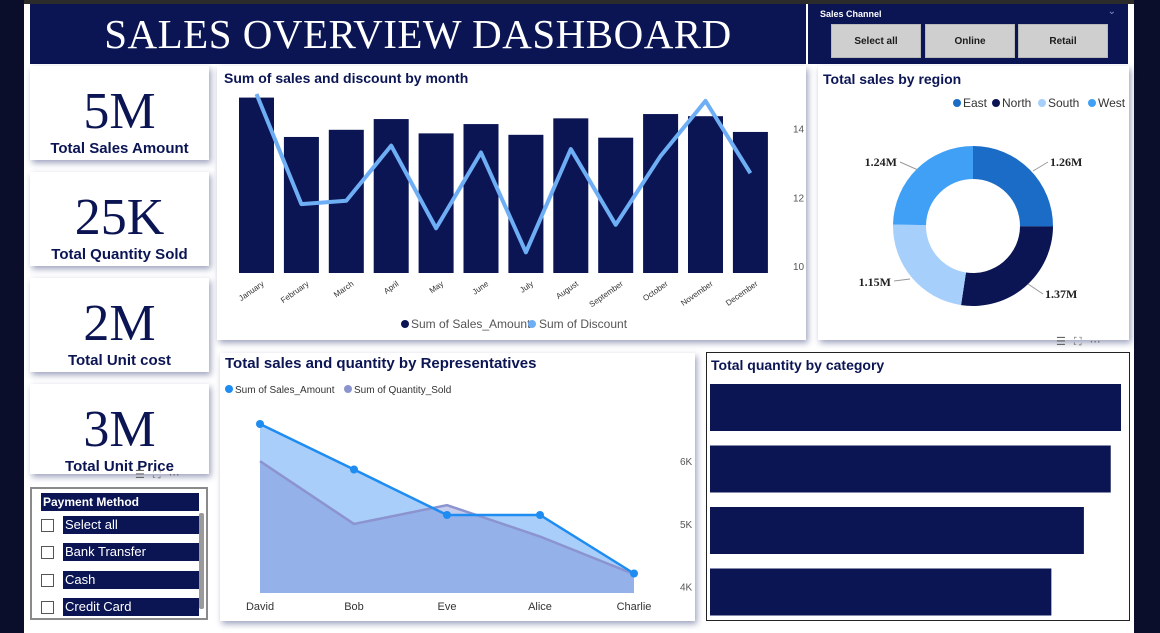 Image resolution: width=1160 pixels, height=633 pixels. What do you see at coordinates (902, 280) in the screenshot?
I see `donut-leader-line` at bounding box center [902, 280].